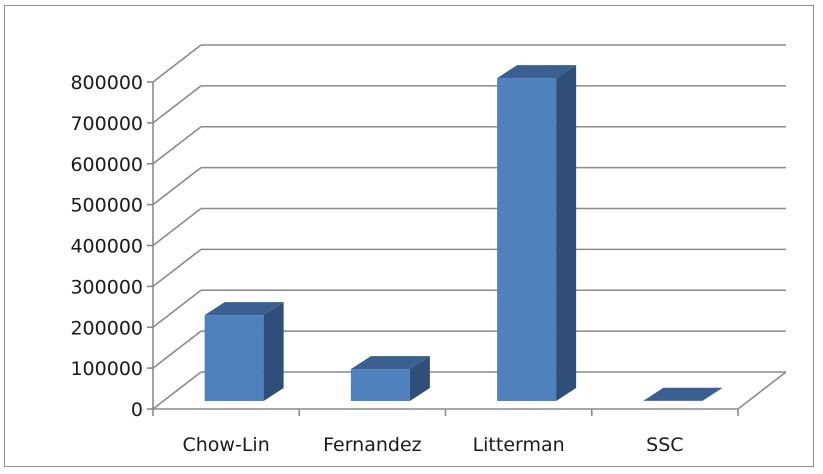 This screenshot has width=823, height=474. What do you see at coordinates (106, 124) in the screenshot?
I see `y-tick-label: 700000` at bounding box center [106, 124].